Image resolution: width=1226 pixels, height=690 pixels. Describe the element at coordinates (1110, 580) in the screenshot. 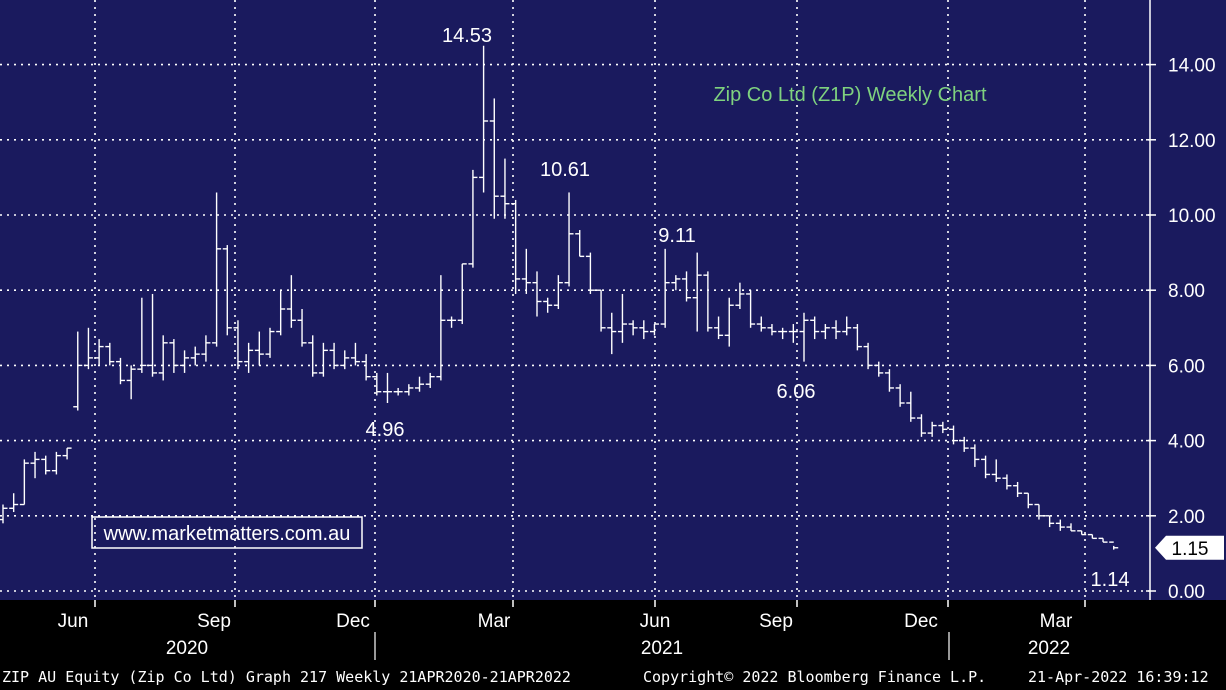

I see `price-annotation: 1.14` at that location.